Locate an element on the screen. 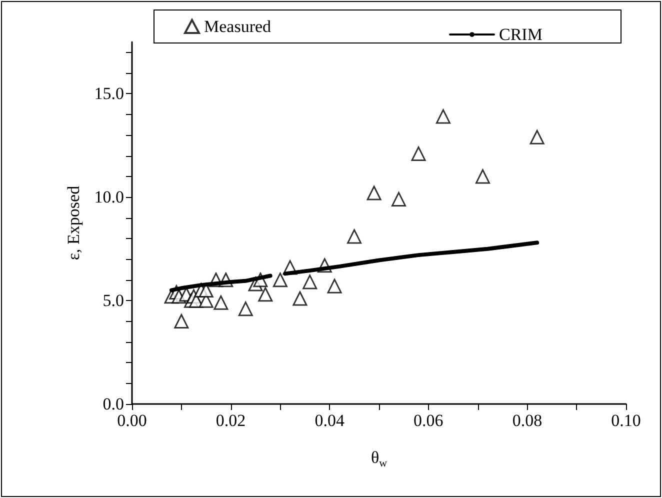  y-axis-title: ε, Exposed is located at coordinates (73, 222).